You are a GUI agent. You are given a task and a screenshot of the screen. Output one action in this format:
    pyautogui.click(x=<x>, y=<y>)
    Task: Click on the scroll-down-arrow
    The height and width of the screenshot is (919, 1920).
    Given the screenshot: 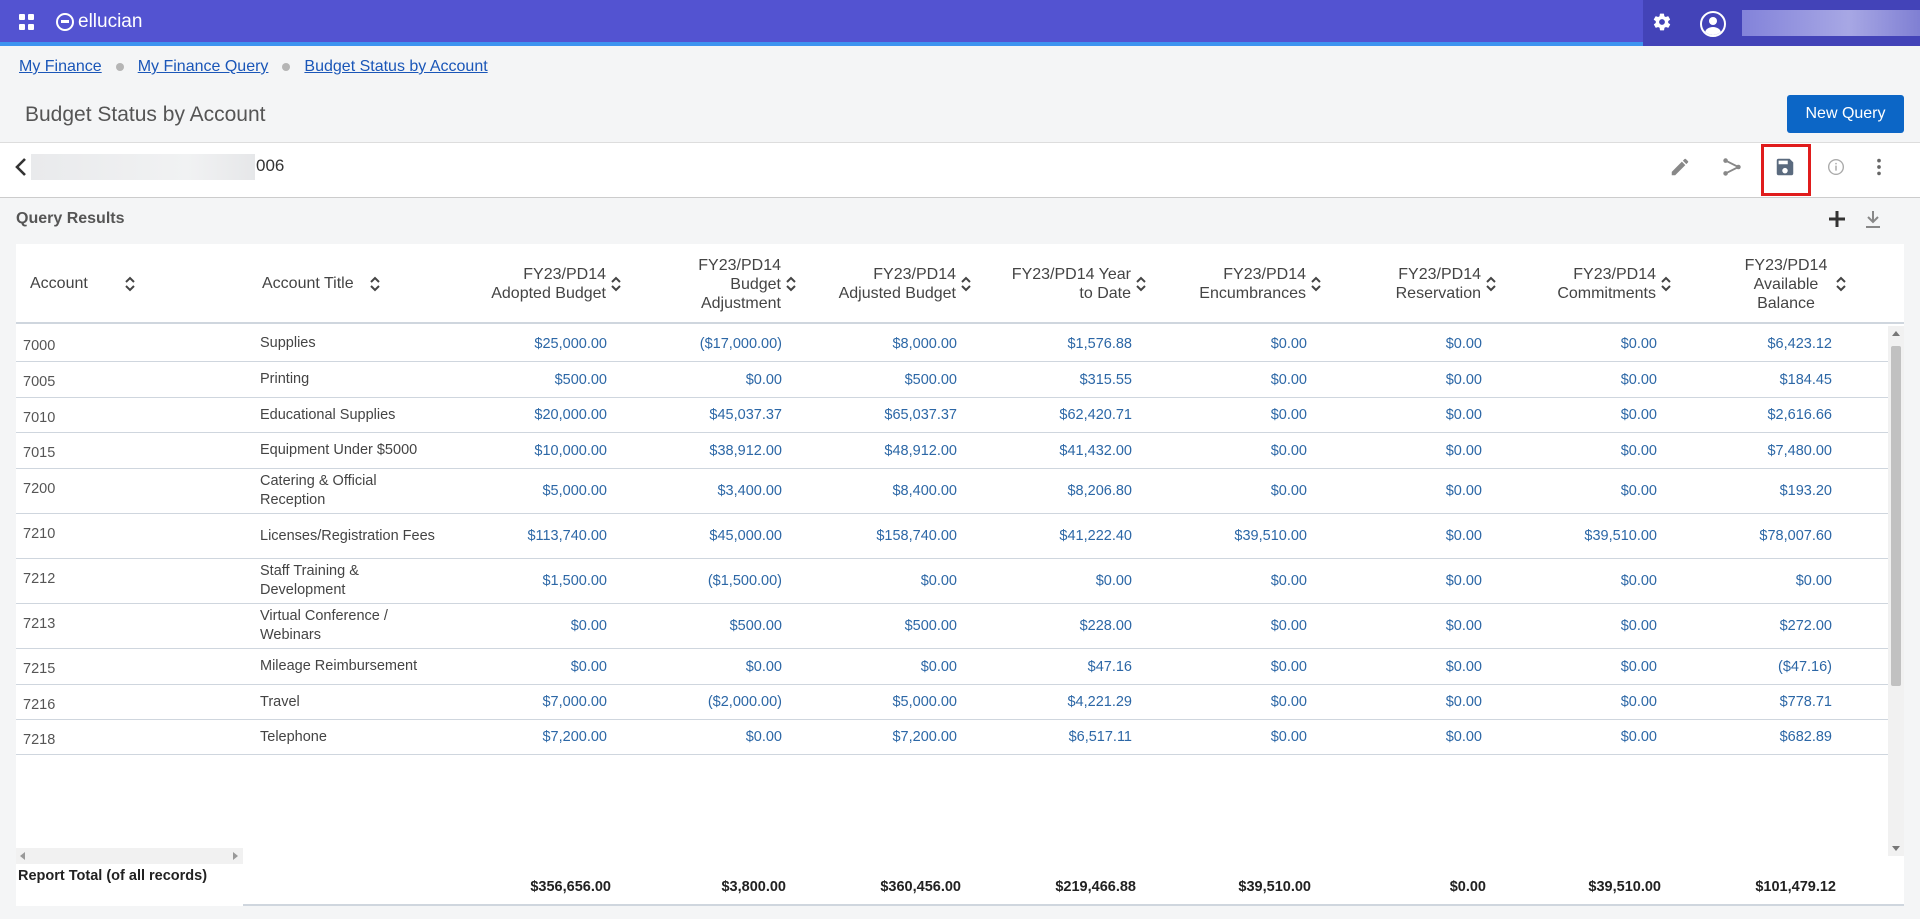 What is the action you would take?
    pyautogui.click(x=1896, y=848)
    